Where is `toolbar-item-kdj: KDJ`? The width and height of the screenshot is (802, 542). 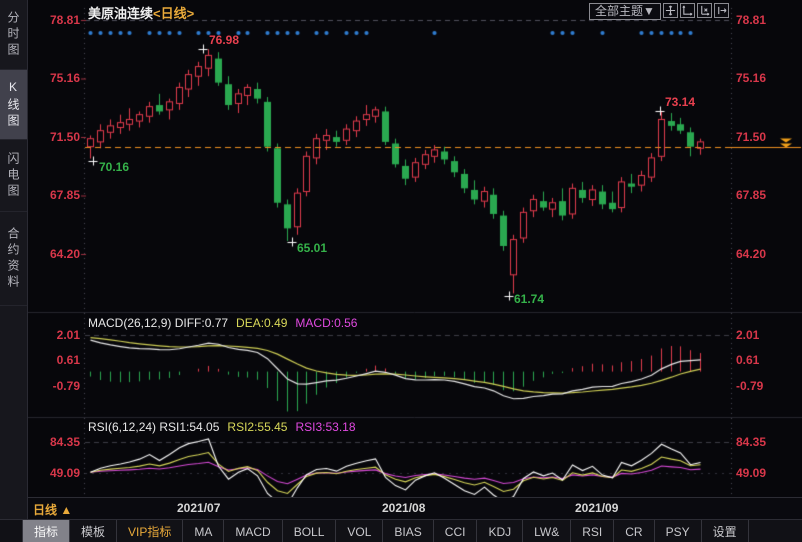
toolbar-item-kdj: KDJ is located at coordinates (500, 531).